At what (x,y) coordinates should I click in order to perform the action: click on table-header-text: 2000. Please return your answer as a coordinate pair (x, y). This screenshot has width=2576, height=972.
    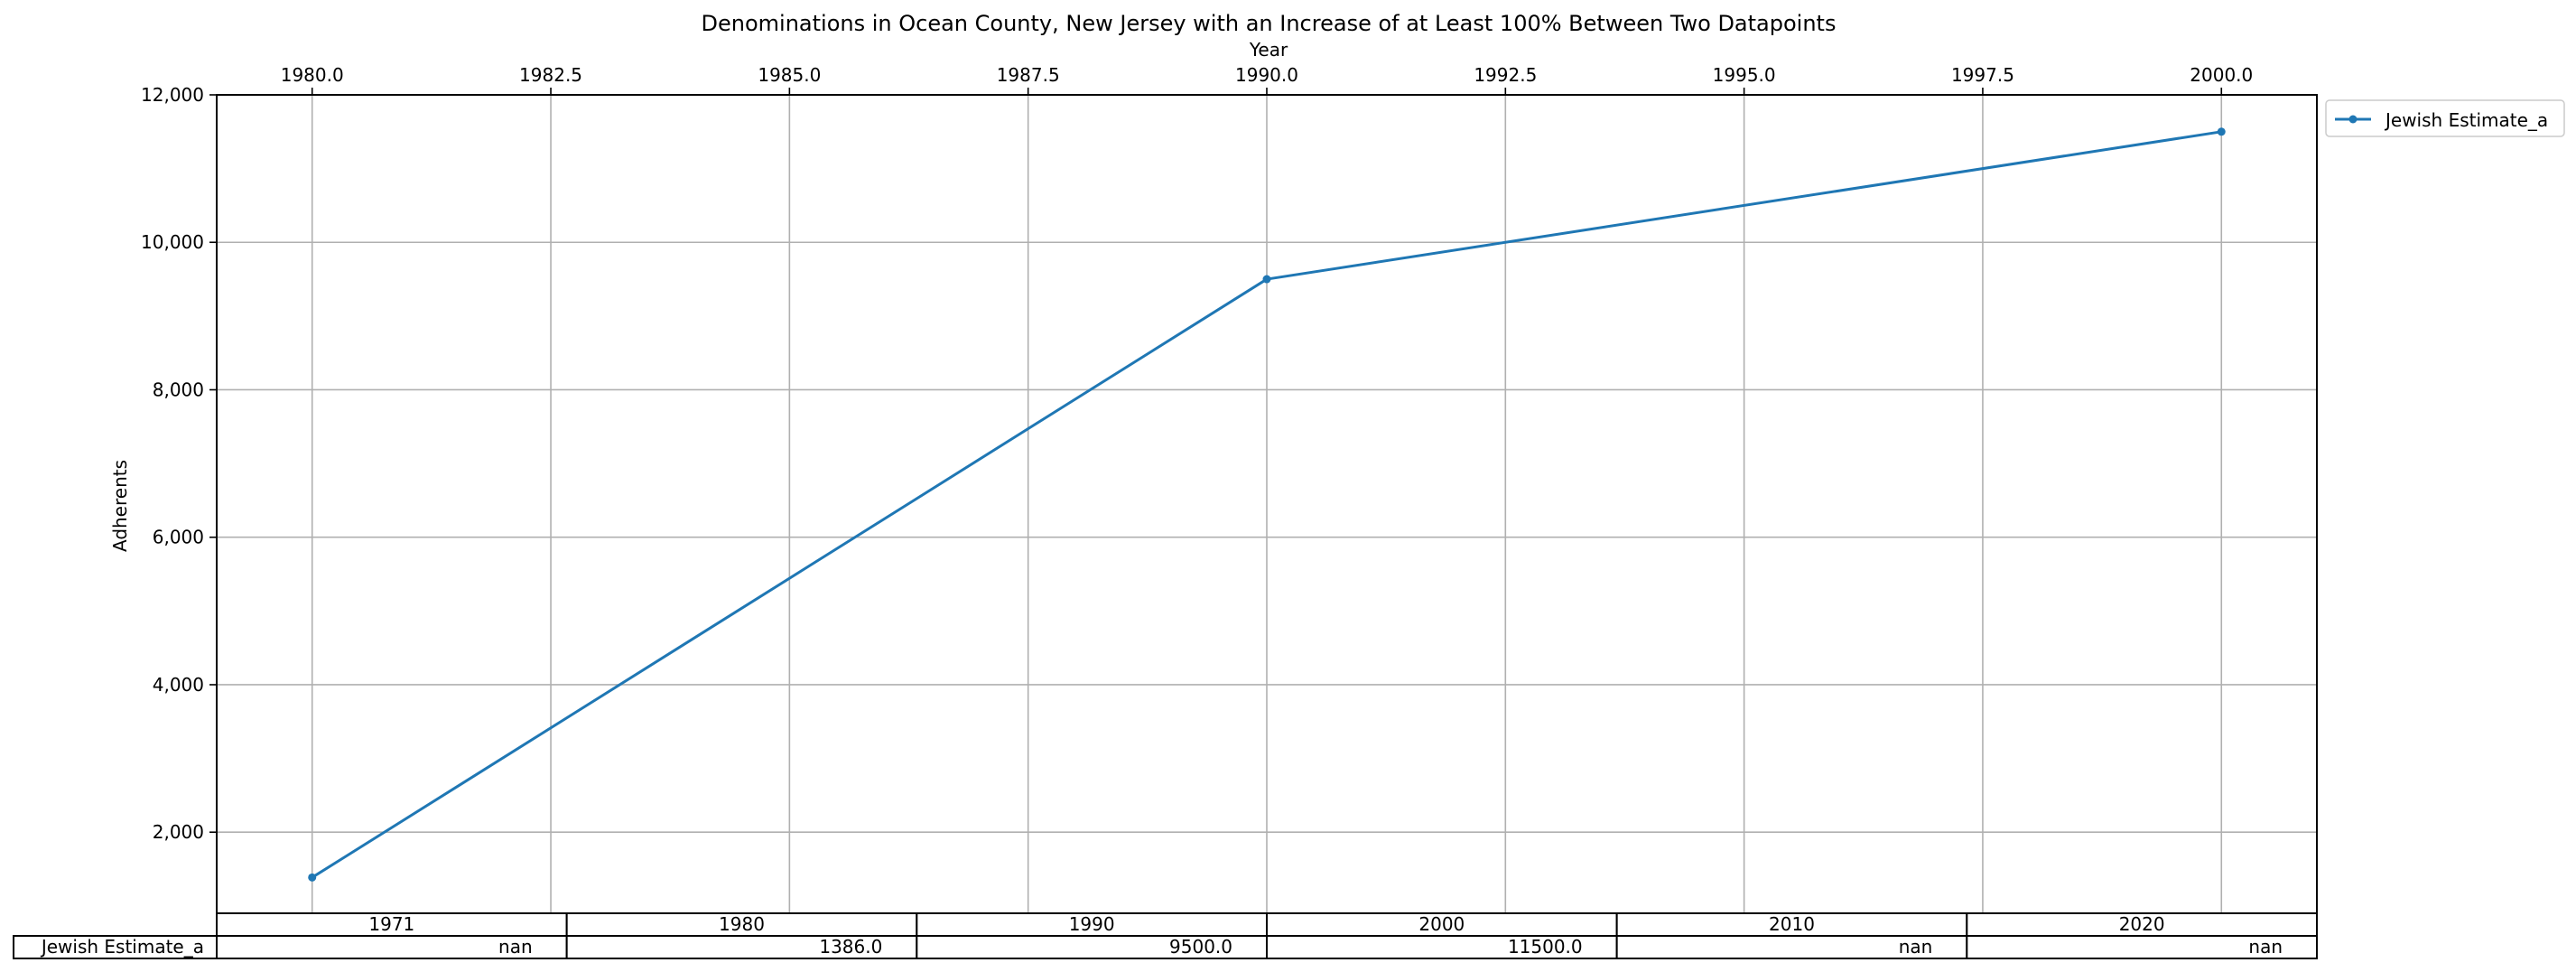
    Looking at the image, I should click on (1441, 924).